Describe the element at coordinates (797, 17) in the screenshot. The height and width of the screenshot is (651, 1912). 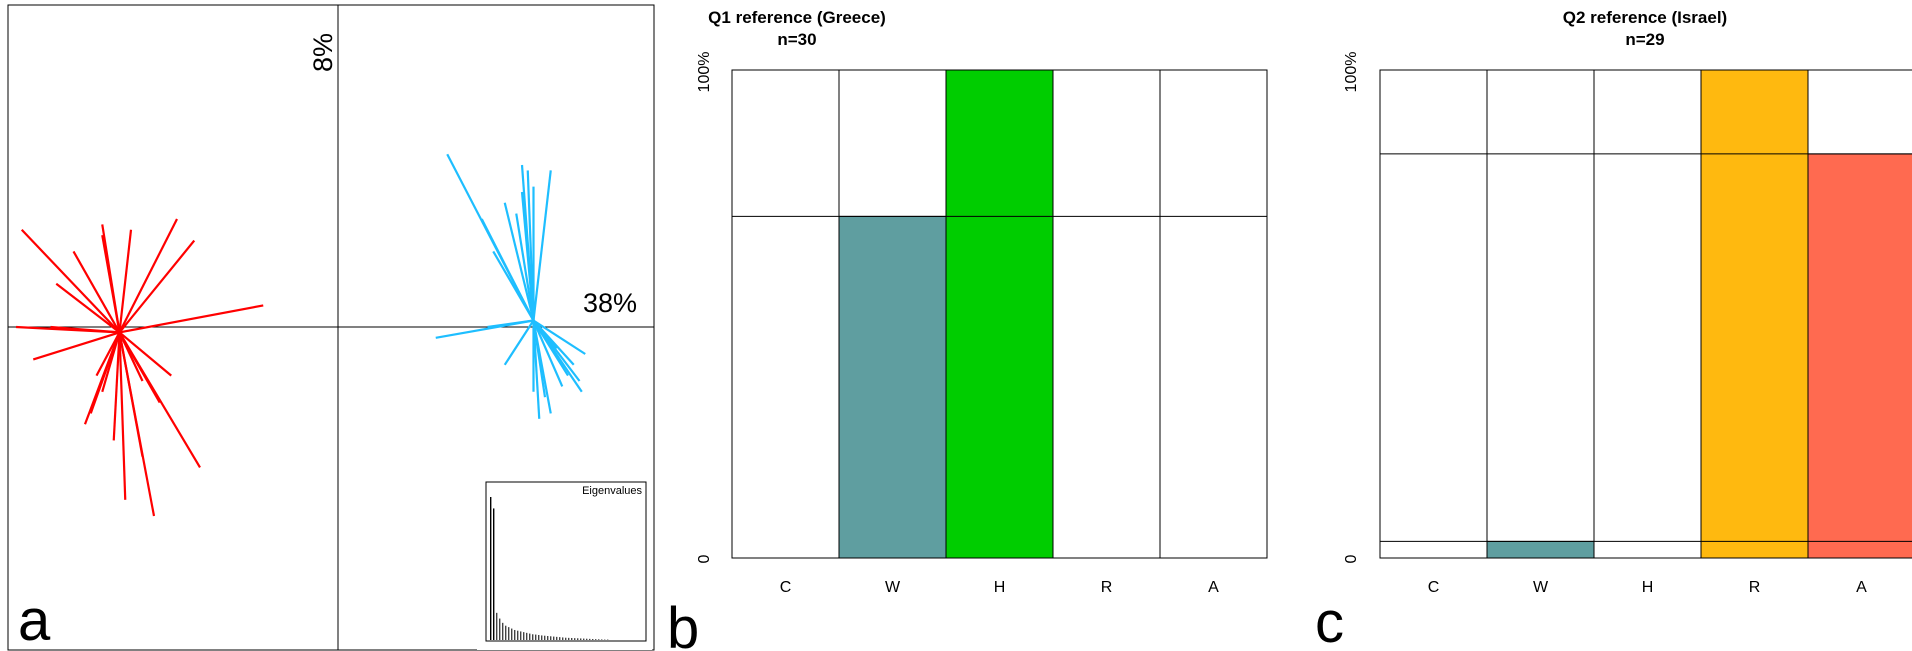
I see `q1-title: Q1 reference (Greece)` at that location.